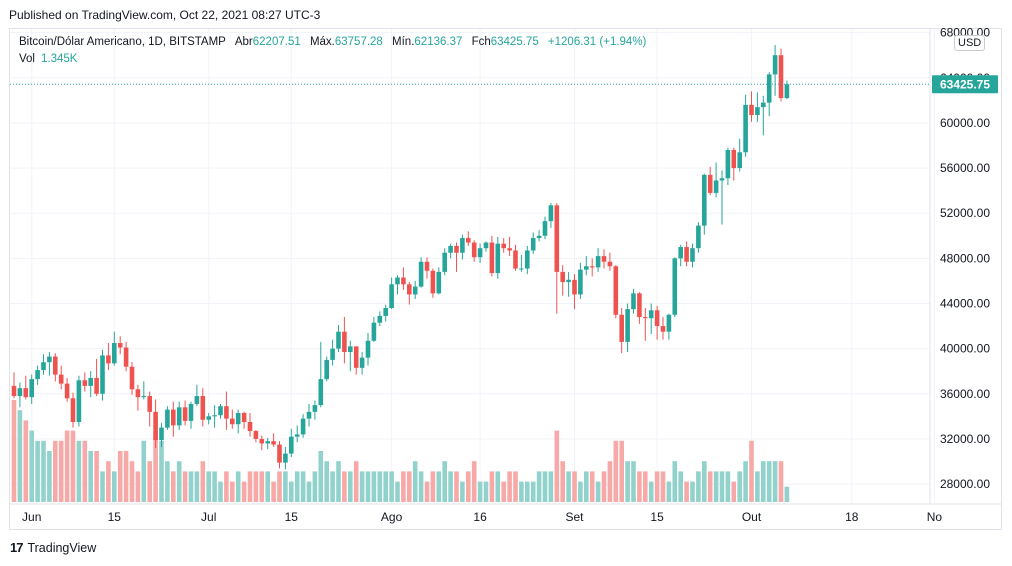 The width and height of the screenshot is (1012, 566). What do you see at coordinates (852, 517) in the screenshot?
I see `time-tick-label: 18` at bounding box center [852, 517].